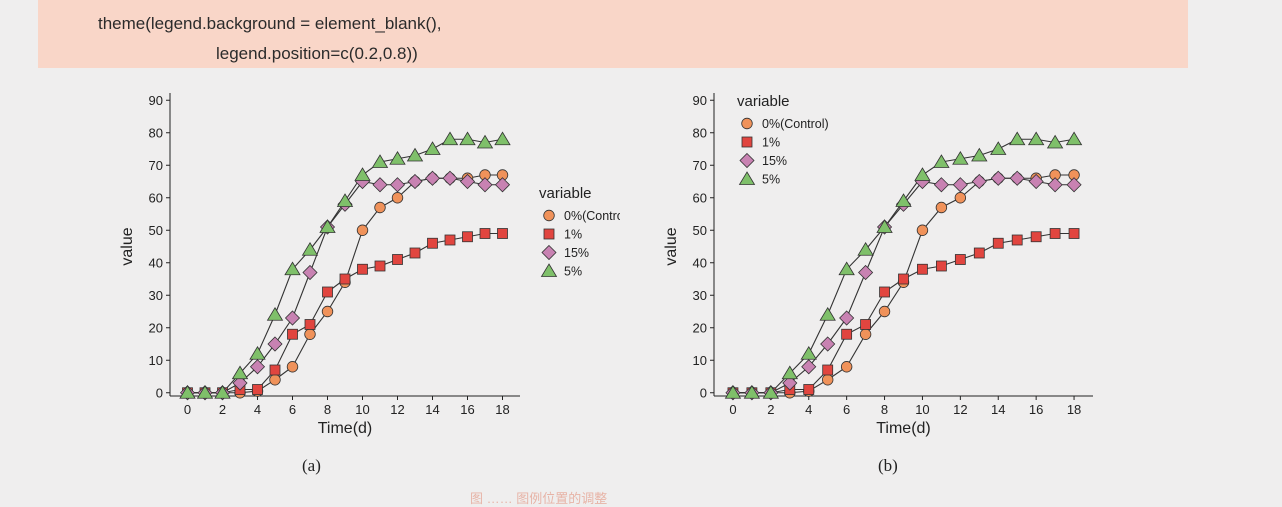 The image size is (1282, 507). I want to click on panel-a-legend-label-15%: 15%, so click(576, 253).